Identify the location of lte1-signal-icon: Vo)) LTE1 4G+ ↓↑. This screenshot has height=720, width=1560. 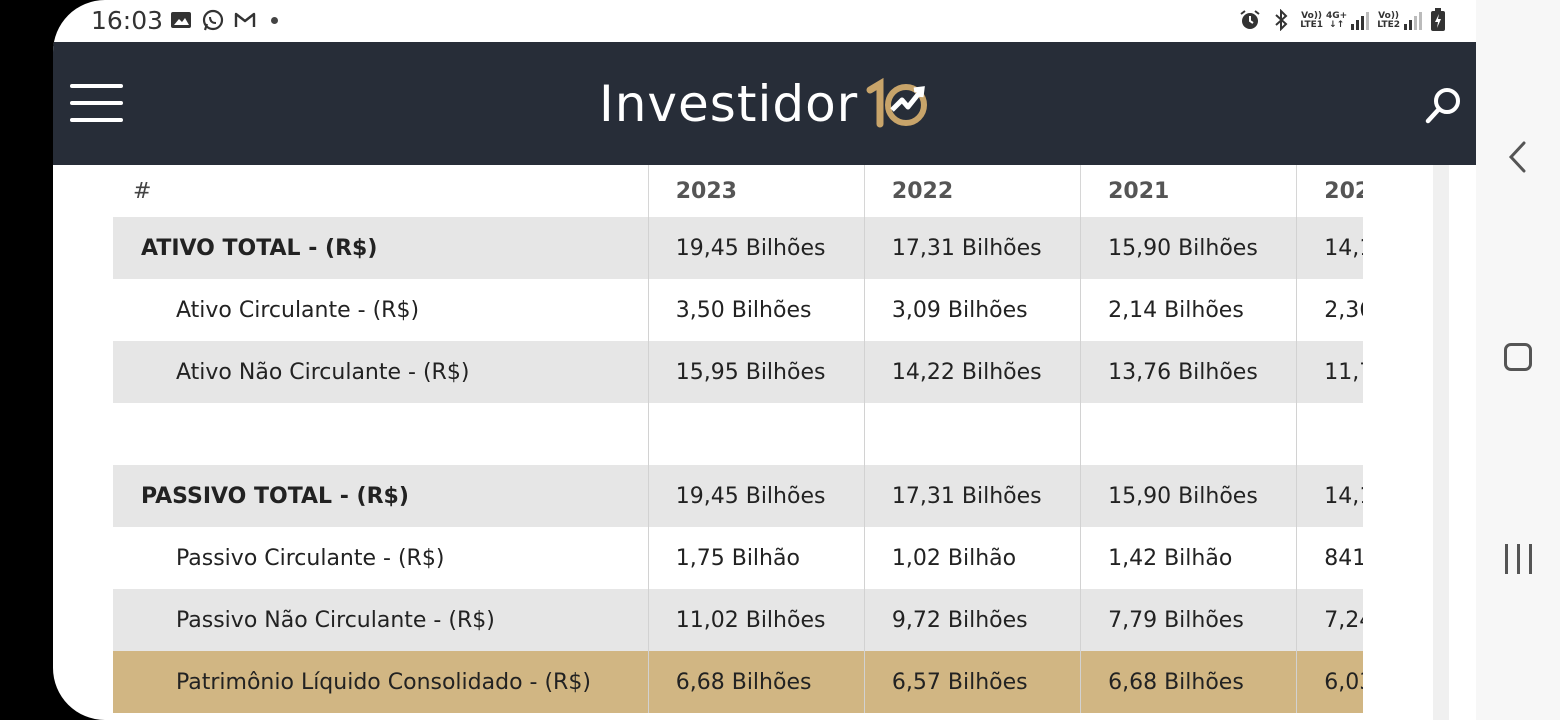
(1335, 20).